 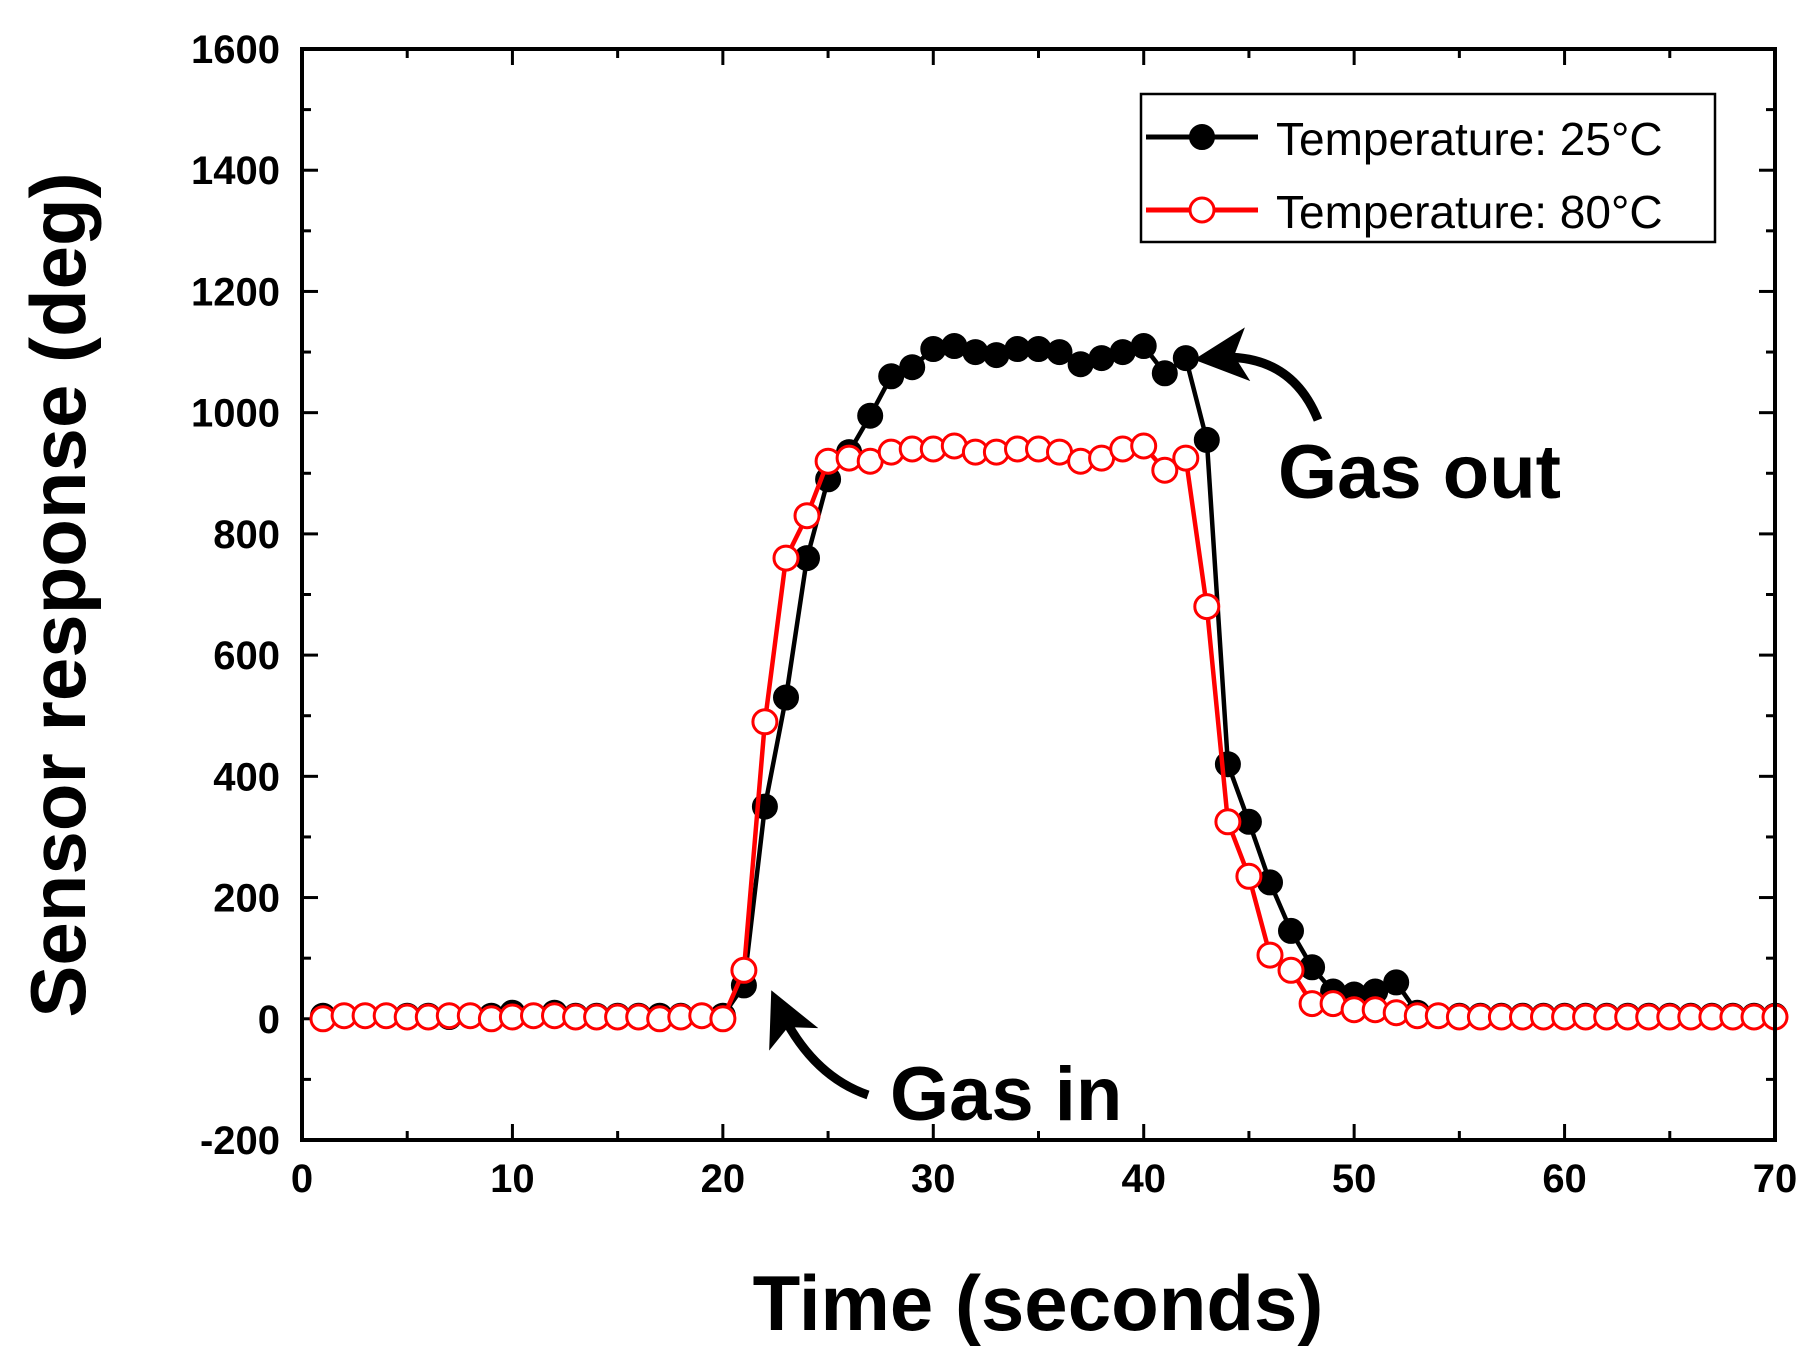 I want to click on y-tick-label: -200, so click(x=240, y=1141).